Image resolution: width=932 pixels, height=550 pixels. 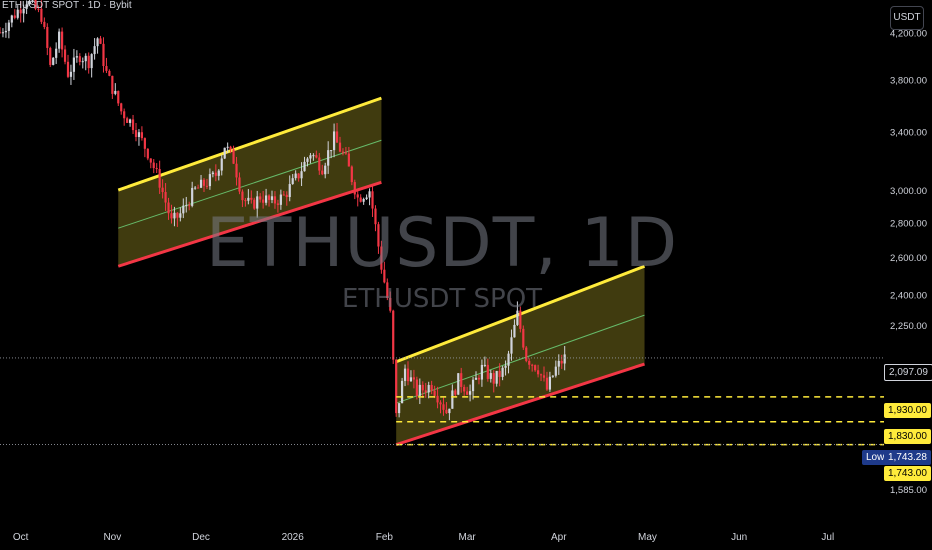 I want to click on y-tick-label: 1,585.00, so click(x=908, y=490).